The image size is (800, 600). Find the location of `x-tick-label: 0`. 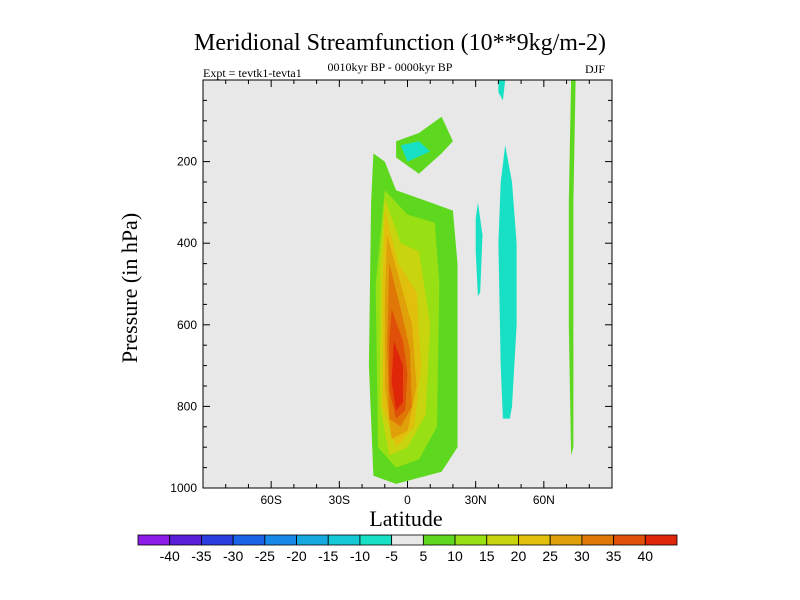

x-tick-label: 0 is located at coordinates (407, 500).